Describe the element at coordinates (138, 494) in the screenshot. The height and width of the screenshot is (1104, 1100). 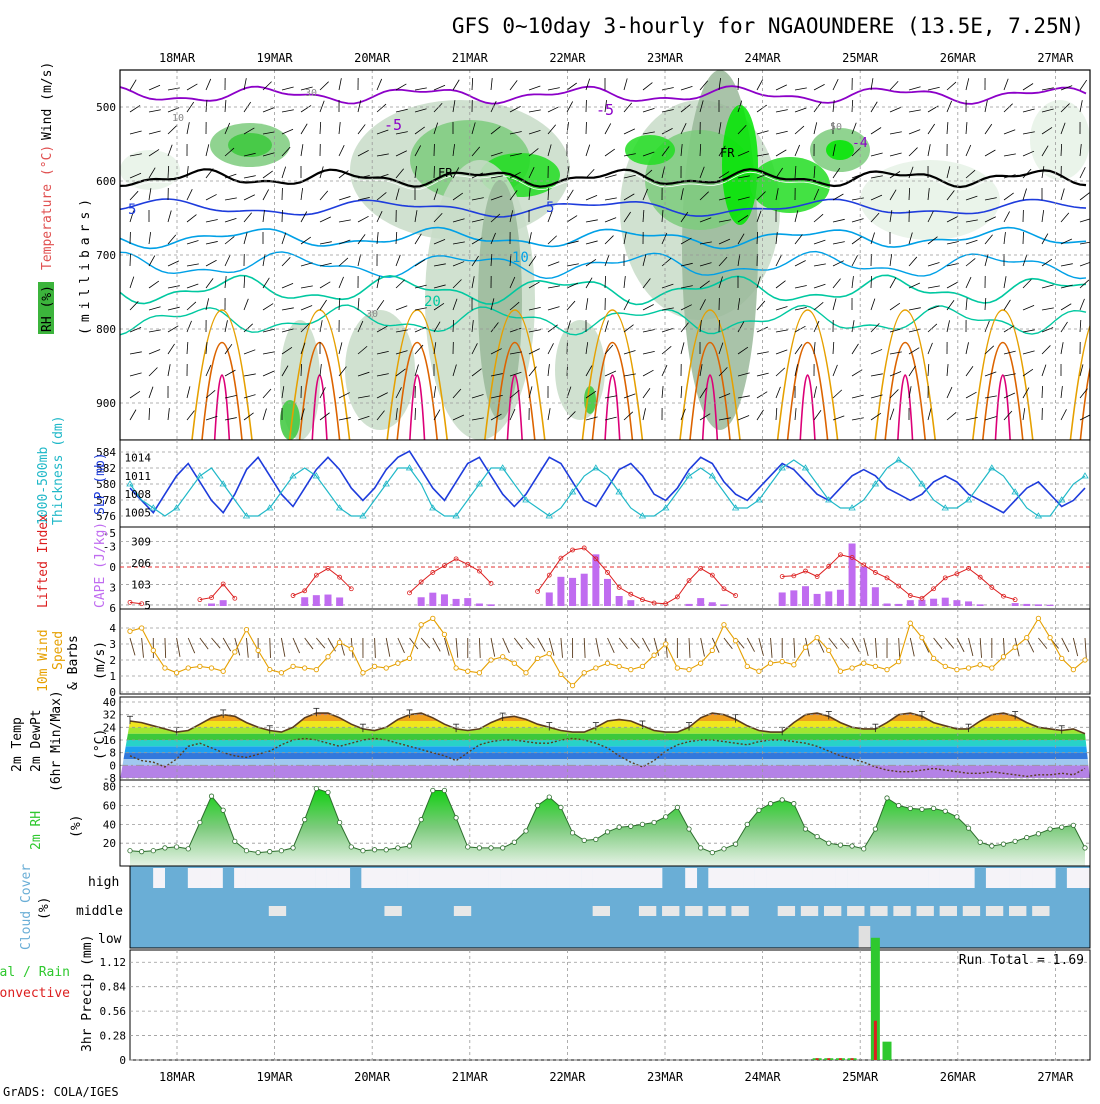
I see `tick-label: 1008` at that location.